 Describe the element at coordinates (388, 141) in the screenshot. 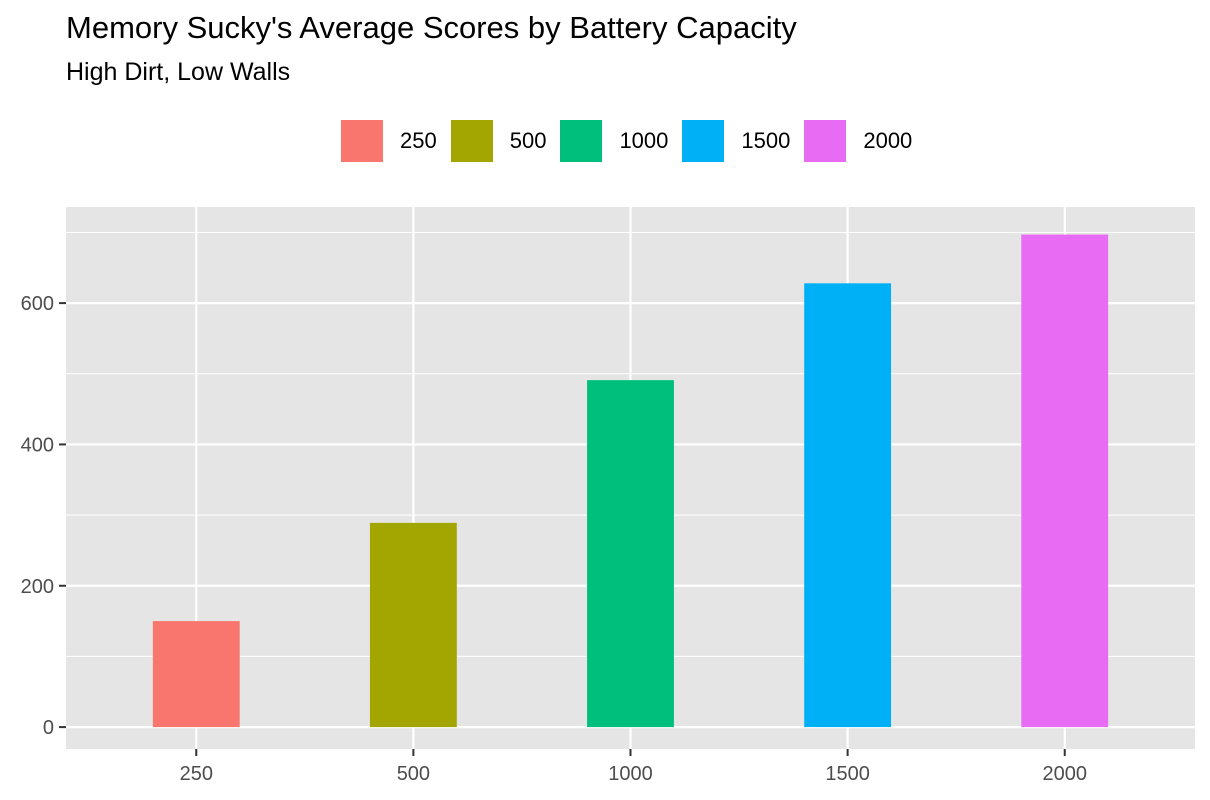

I see `legend-item-250: 250` at that location.